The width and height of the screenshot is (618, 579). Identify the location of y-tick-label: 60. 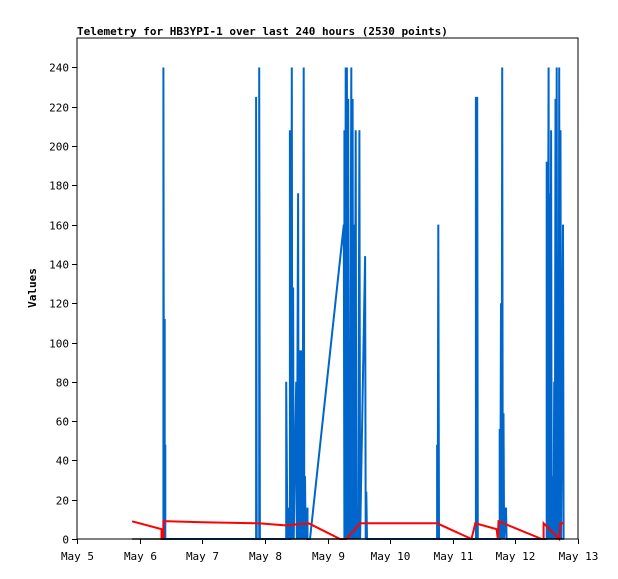
(62, 422).